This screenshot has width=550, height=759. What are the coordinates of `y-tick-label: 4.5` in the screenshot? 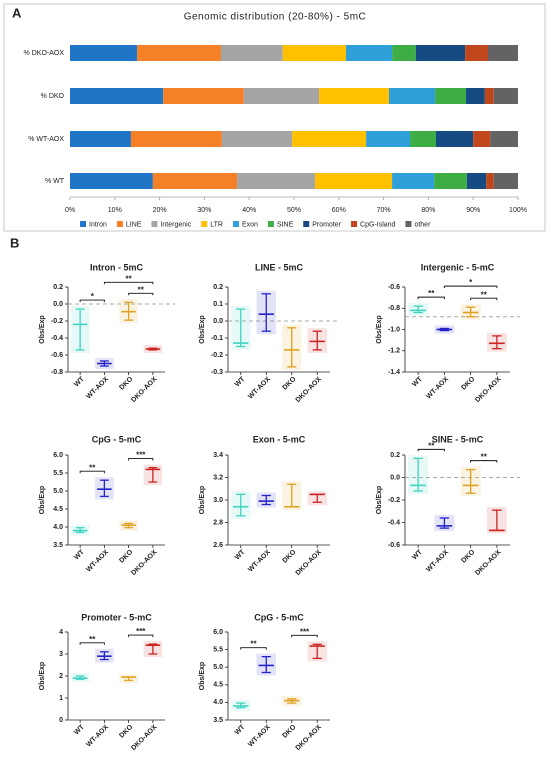 It's located at (218, 685).